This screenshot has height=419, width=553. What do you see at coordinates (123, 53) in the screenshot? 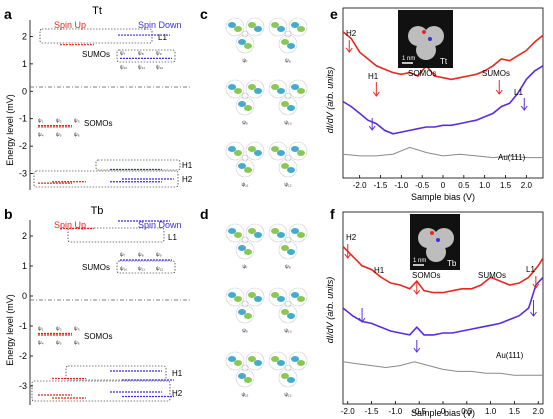
I see `sumo-psi-label: ψ₇` at bounding box center [123, 53].